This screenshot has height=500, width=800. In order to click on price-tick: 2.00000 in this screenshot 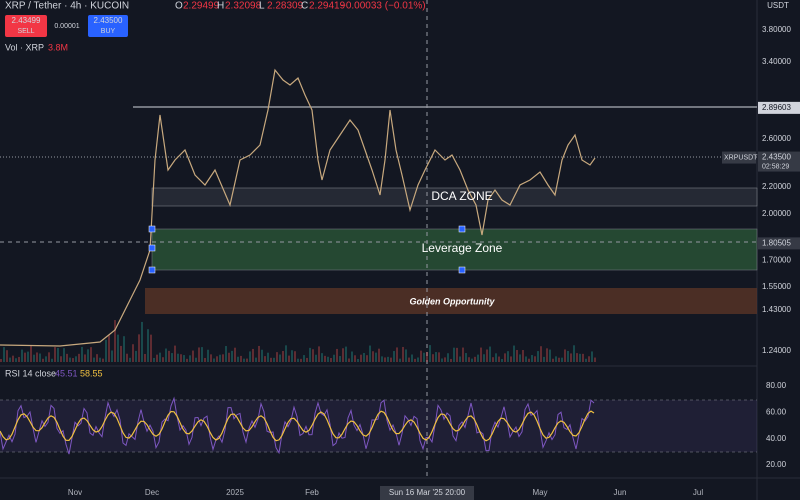, I will do `click(776, 213)`.